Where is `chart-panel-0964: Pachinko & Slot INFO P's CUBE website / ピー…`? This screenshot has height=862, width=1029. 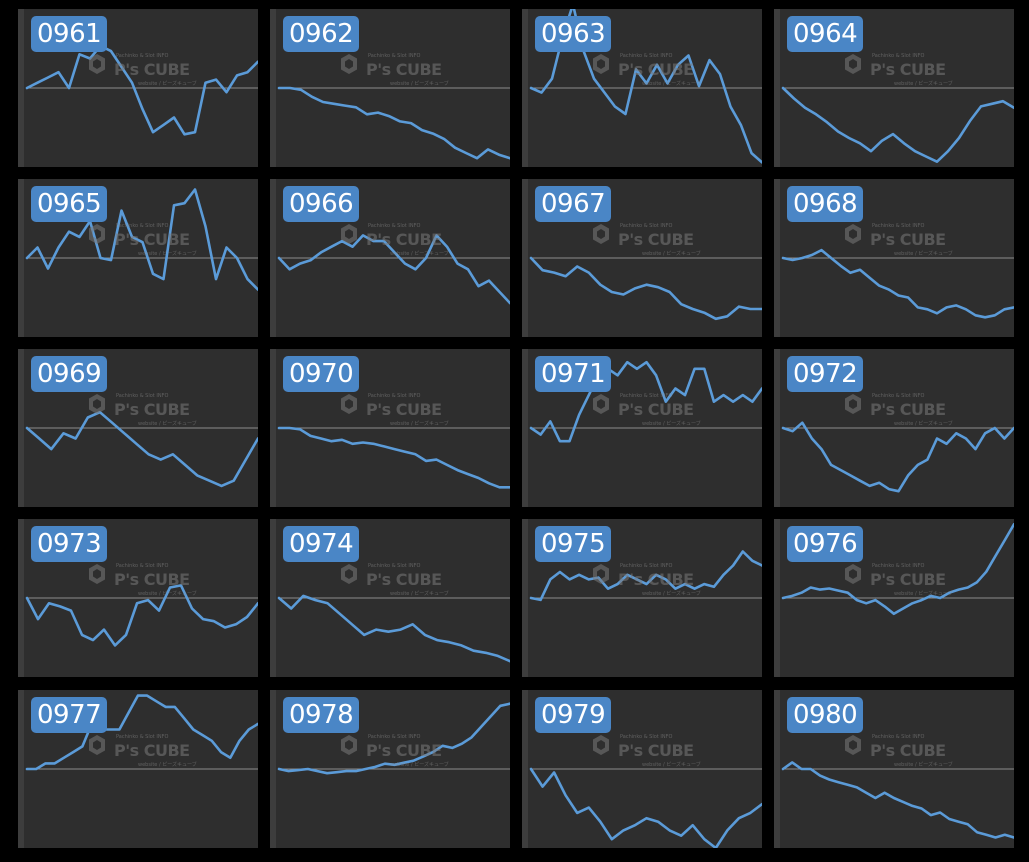
chart-panel-0964: Pachinko & Slot INFO P's CUBE website / ピー… is located at coordinates (894, 88).